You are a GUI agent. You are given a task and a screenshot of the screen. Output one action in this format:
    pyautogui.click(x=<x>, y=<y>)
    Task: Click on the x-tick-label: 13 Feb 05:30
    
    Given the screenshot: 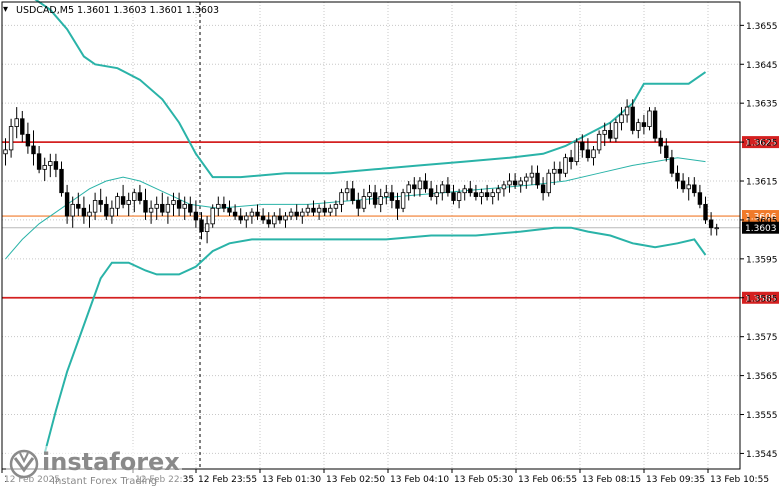 What is the action you would take?
    pyautogui.click(x=483, y=480)
    